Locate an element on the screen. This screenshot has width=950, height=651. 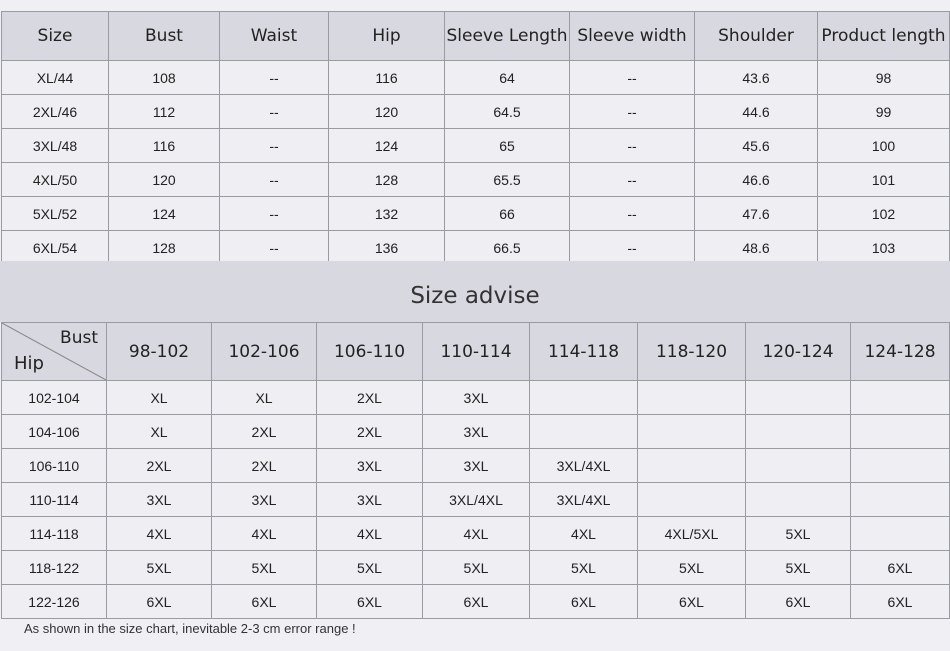
bust-range-header: 114-118 is located at coordinates (583, 351).